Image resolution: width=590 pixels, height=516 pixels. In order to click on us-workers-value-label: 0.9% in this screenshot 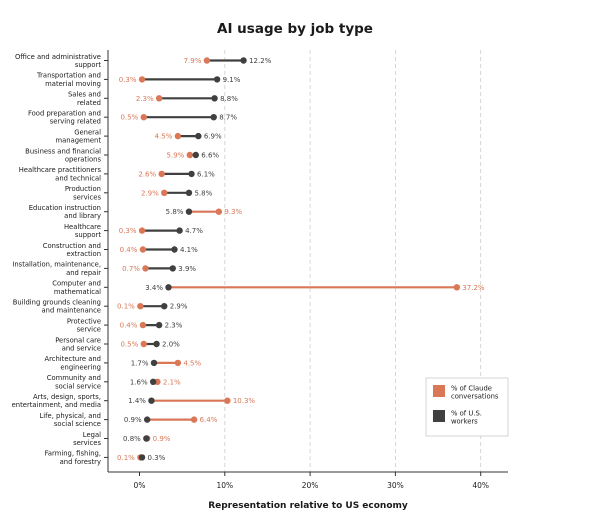, I will do `click(133, 420)`.